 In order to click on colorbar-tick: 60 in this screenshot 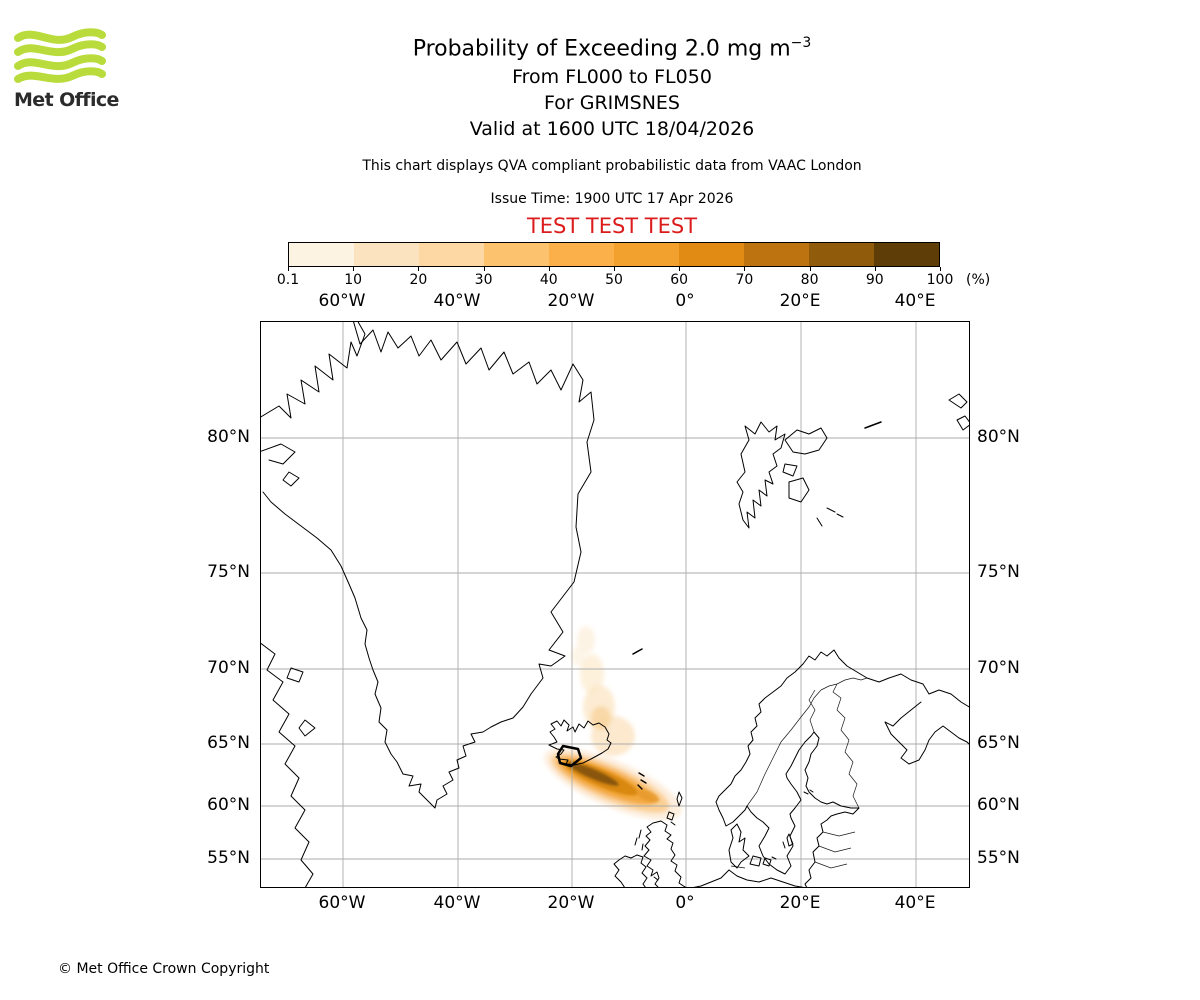, I will do `click(679, 280)`.